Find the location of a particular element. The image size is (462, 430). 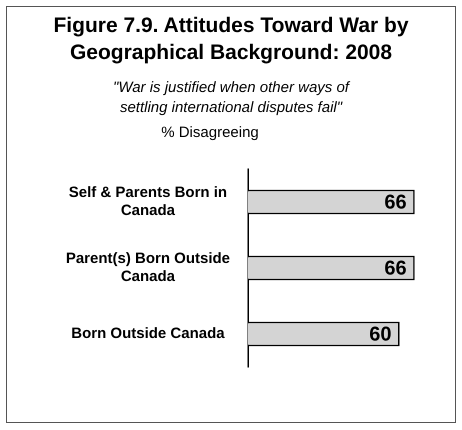

chart-subtitle: "War is justified when other ways of settling international disputes fail" is located at coordinates (232, 98).